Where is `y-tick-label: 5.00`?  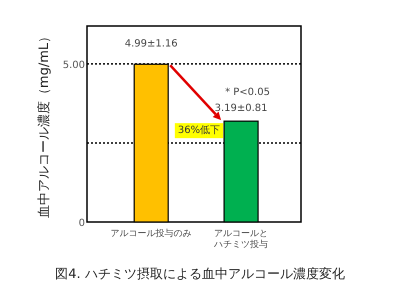 y-tick-label: 5.00 is located at coordinates (73, 65).